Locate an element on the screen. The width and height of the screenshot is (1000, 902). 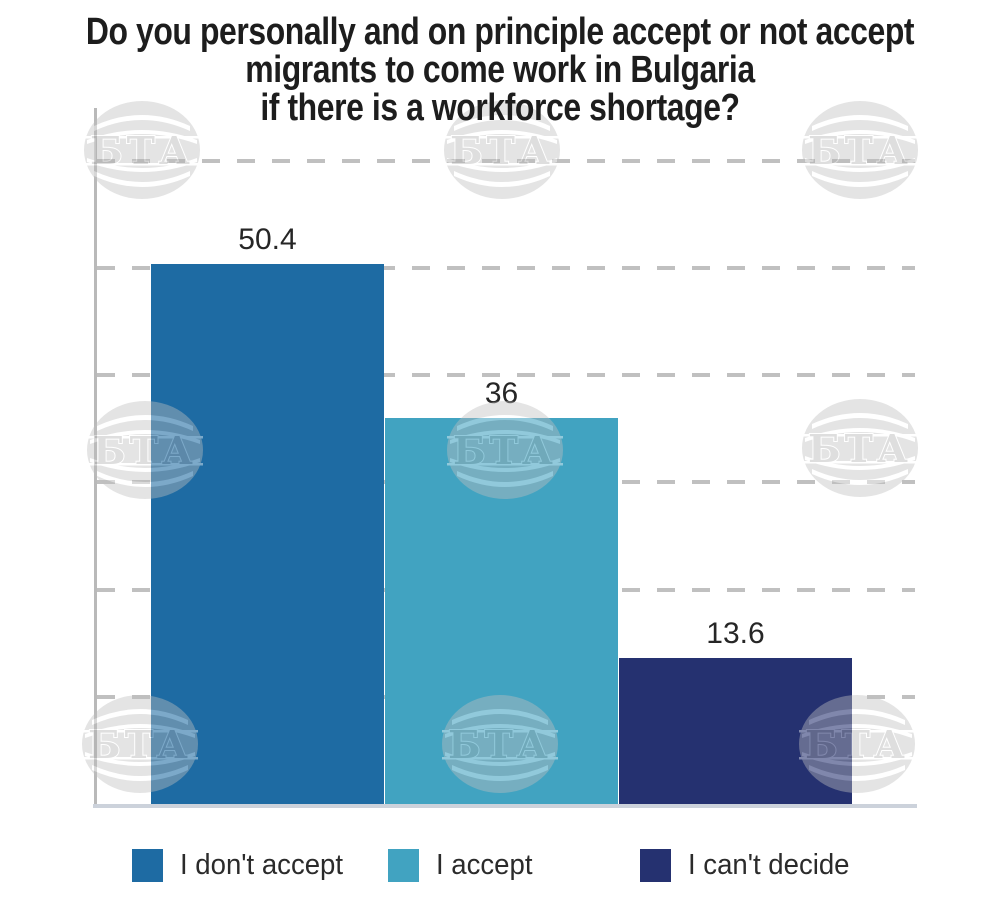
legend-label: I accept is located at coordinates (484, 865).